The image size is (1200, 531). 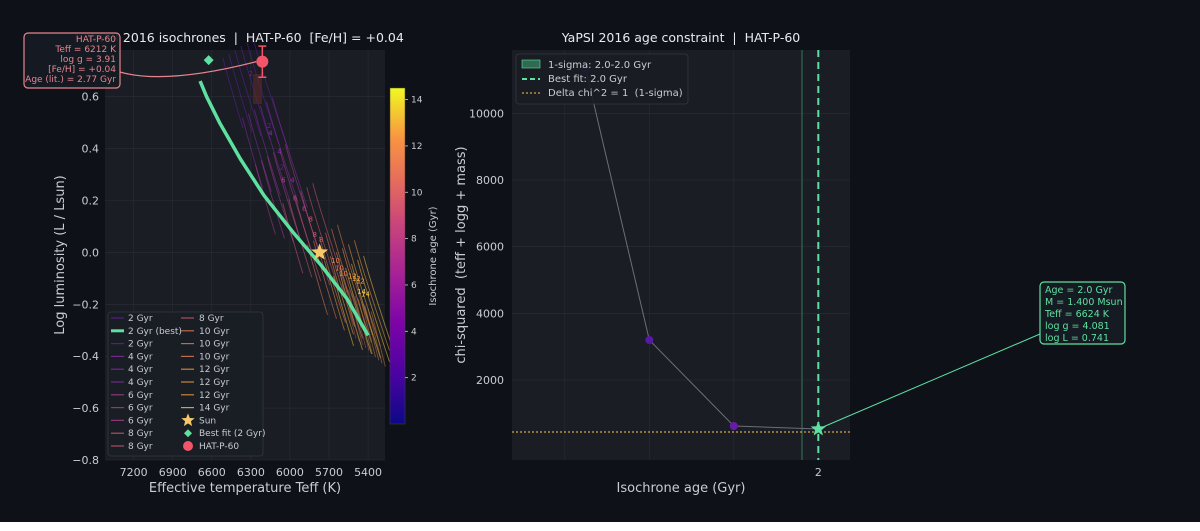 I want to click on best-annotation-line-4: log g = 4.081, so click(x=1077, y=326).